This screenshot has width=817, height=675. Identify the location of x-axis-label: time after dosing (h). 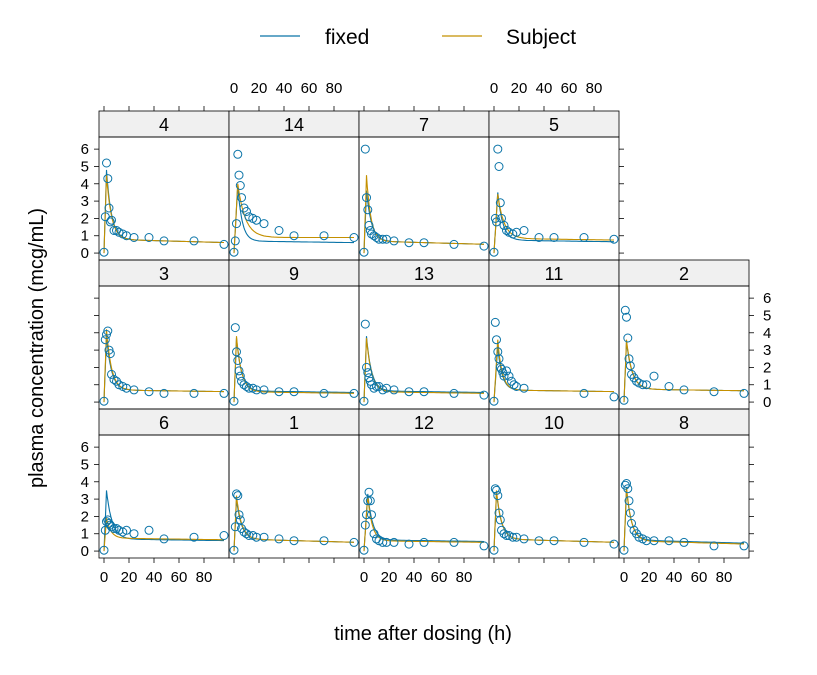
(423, 634).